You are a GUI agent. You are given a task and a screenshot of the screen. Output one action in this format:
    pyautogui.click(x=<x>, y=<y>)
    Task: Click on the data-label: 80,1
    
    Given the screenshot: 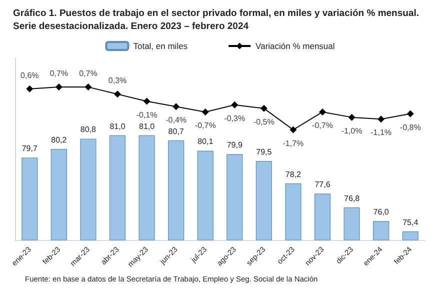 What is the action you would take?
    pyautogui.click(x=206, y=141)
    